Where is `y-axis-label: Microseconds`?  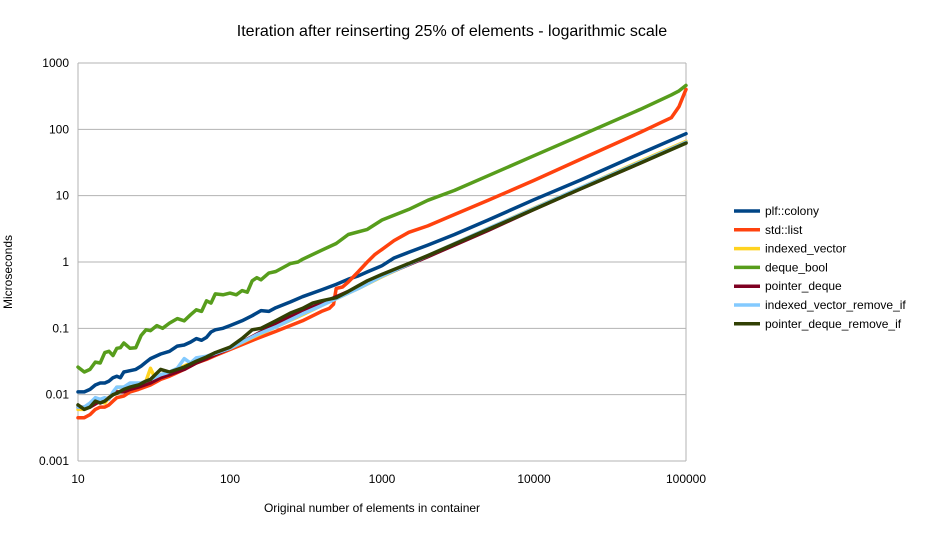
y-axis-label: Microseconds is located at coordinates (8, 272).